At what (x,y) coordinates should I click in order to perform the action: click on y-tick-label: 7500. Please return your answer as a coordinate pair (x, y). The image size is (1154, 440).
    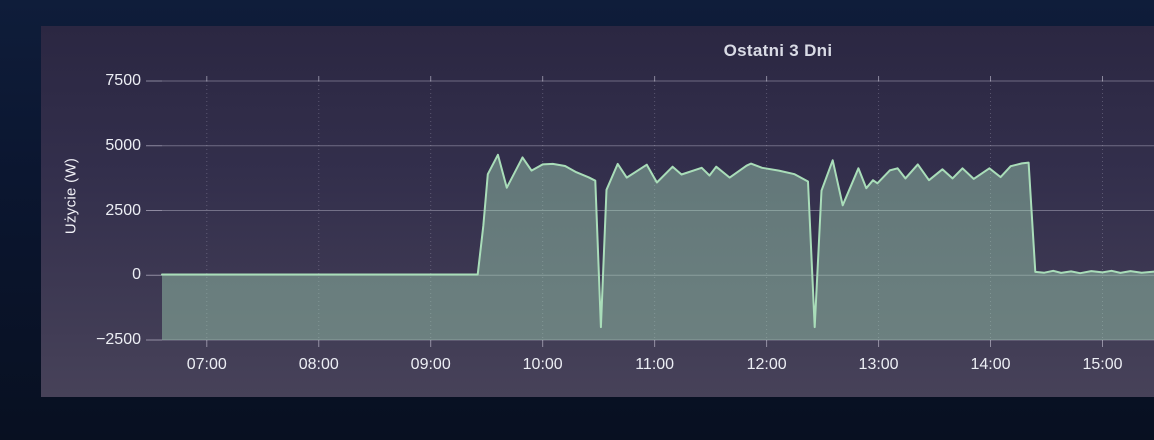
    Looking at the image, I should click on (123, 80).